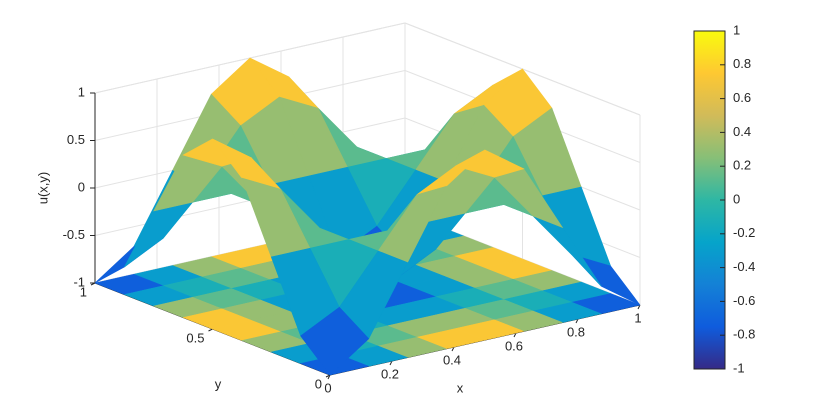  I want to click on z-axis-label: u(x,y), so click(42, 188).